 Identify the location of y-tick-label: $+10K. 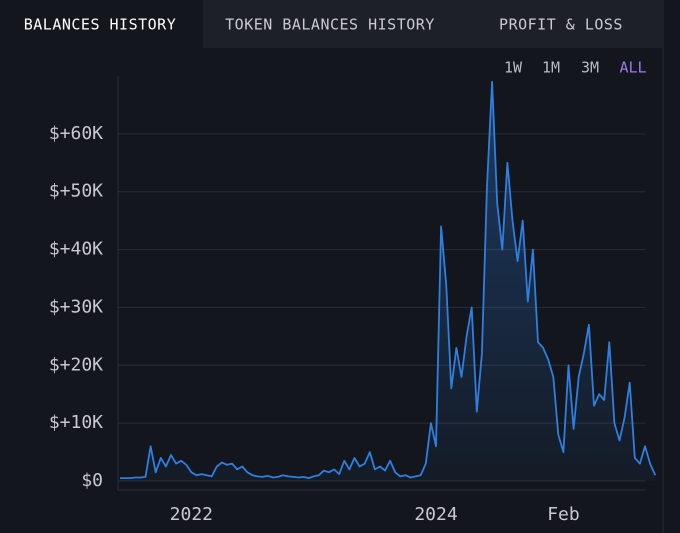
(76, 422).